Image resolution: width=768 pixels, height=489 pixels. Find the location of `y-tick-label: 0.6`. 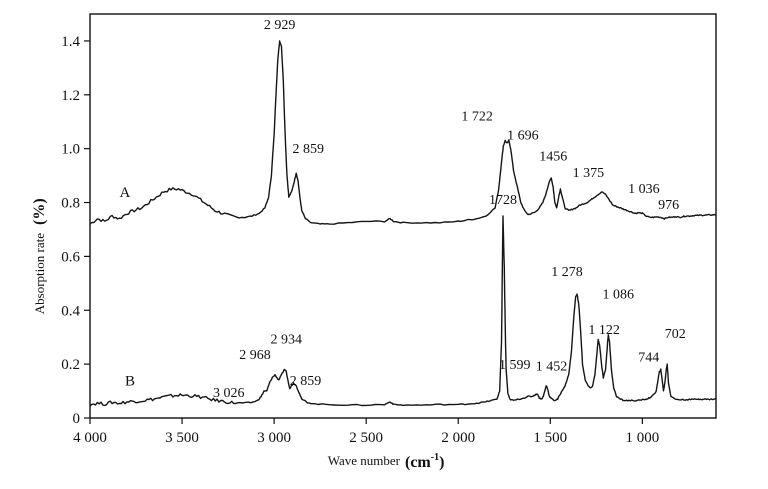

y-tick-label: 0.6 is located at coordinates (70, 257).